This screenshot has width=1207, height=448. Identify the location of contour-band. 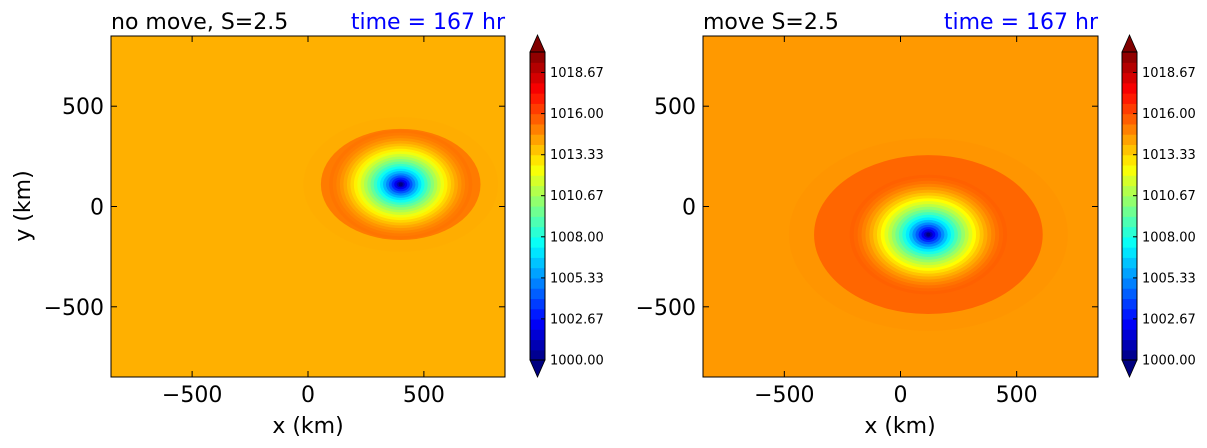
(928, 234).